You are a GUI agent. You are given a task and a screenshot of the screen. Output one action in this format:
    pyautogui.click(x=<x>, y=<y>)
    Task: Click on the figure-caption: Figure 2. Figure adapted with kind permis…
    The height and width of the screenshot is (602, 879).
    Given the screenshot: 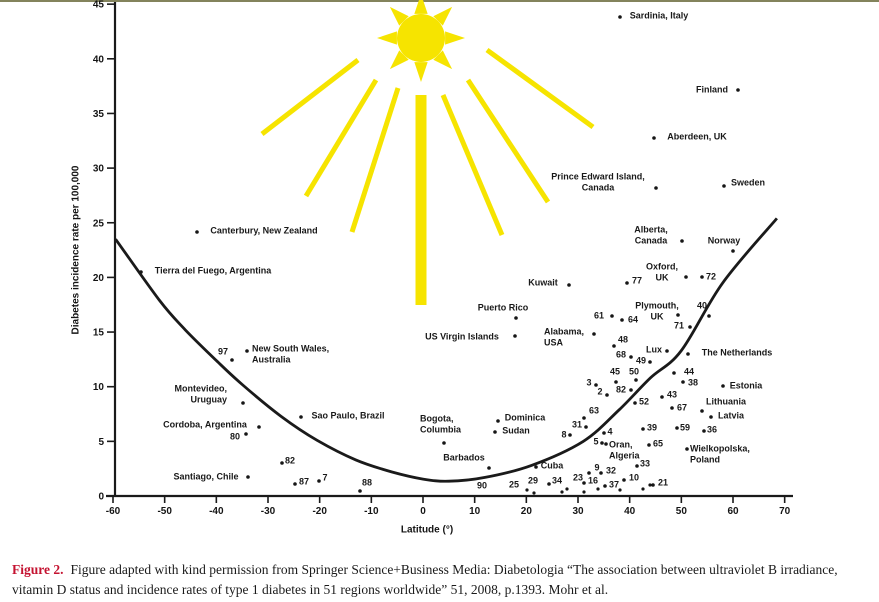 What is the action you would take?
    pyautogui.click(x=438, y=580)
    